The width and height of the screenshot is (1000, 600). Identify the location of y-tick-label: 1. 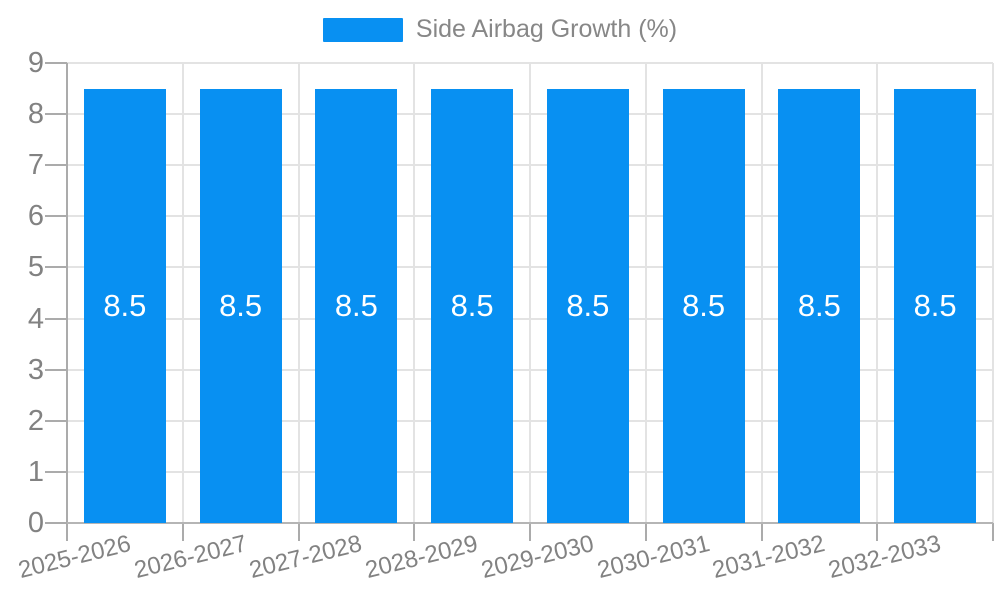
(35, 471).